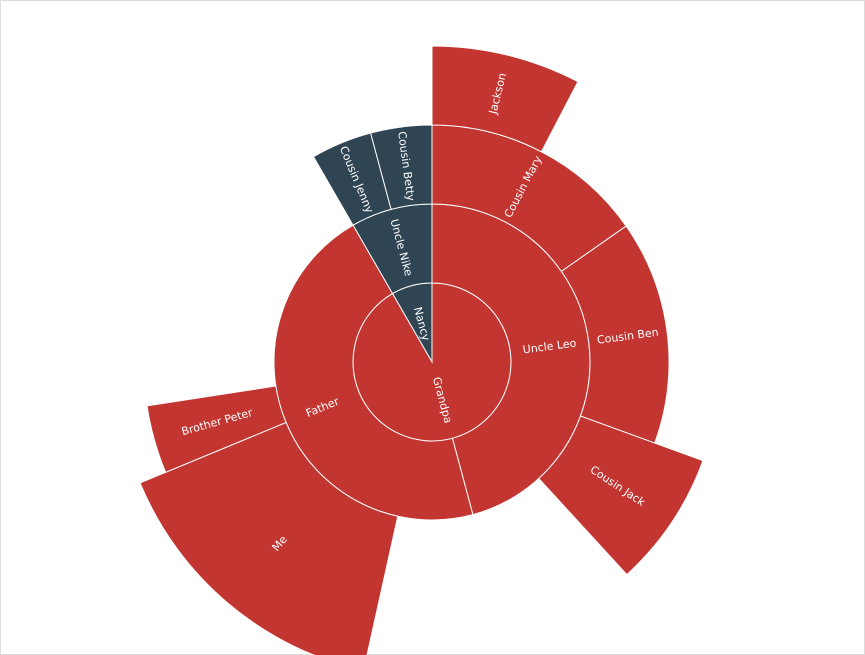 This screenshot has width=865, height=655. I want to click on segment-jackson, so click(505, 99).